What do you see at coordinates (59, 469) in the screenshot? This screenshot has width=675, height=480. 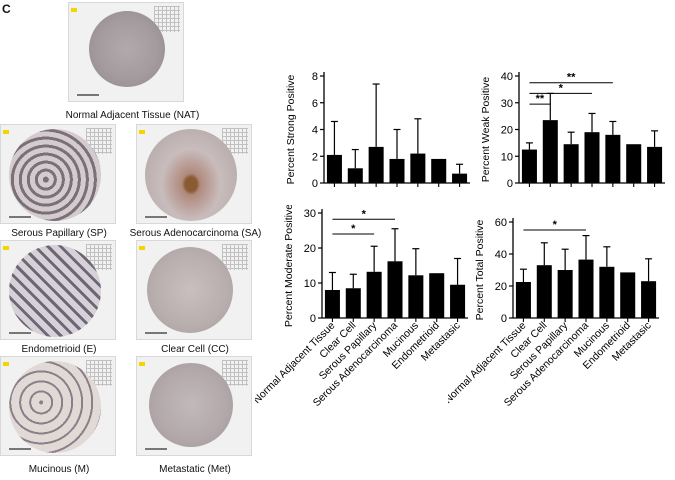 I see `caption-m: Mucinous (M)` at bounding box center [59, 469].